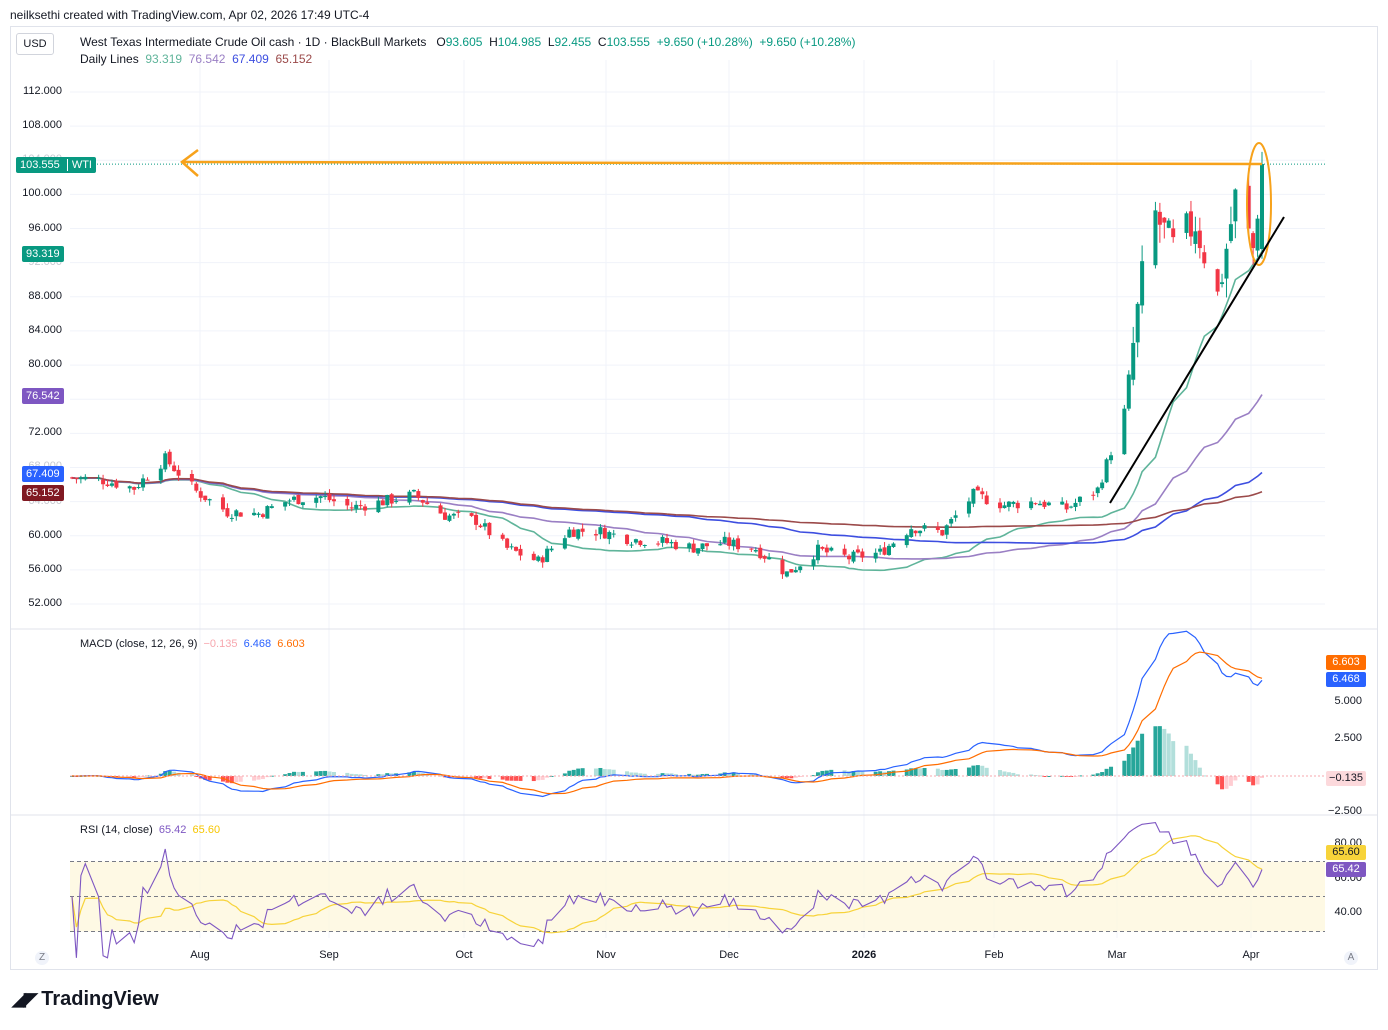 The width and height of the screenshot is (1388, 1030). I want to click on close-label: C, so click(602, 42).